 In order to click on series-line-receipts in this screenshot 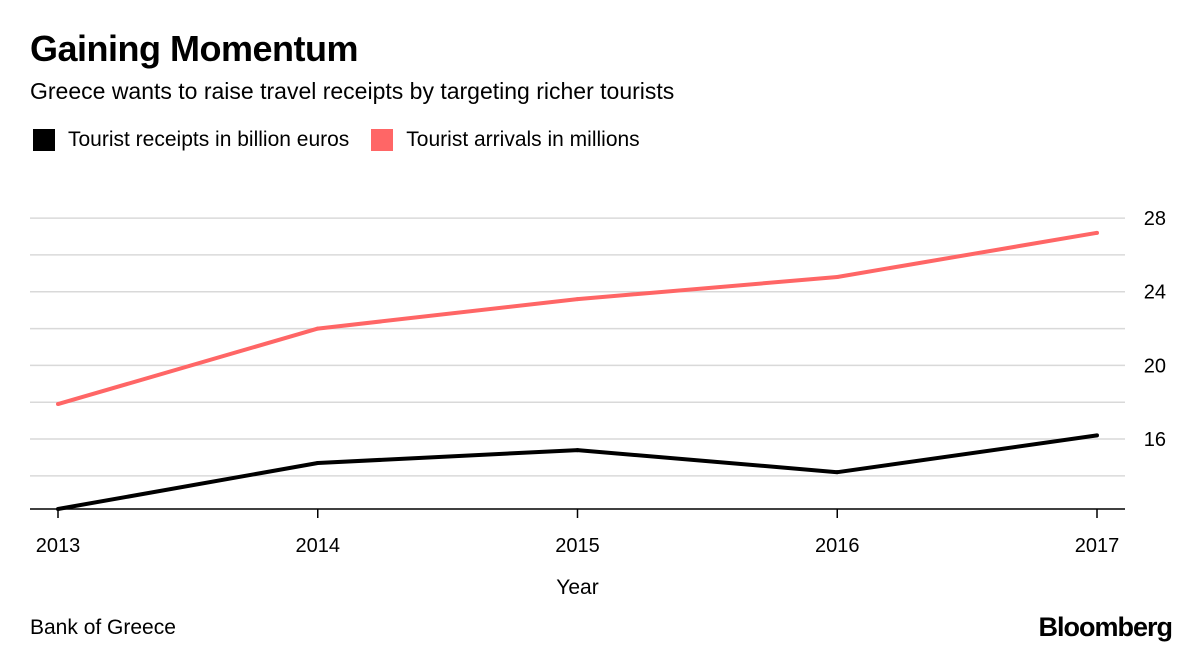, I will do `click(577, 472)`.